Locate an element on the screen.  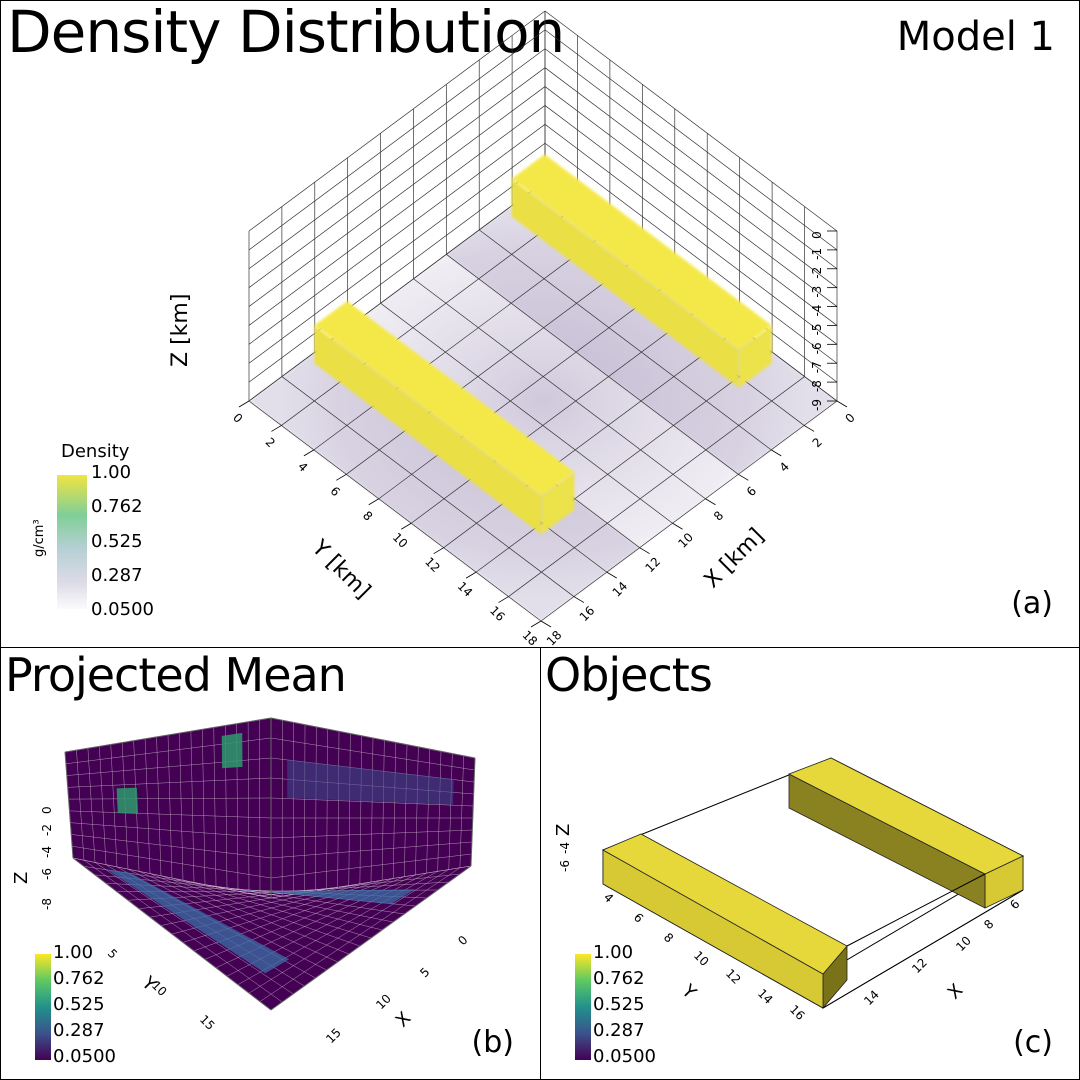
panel-a-letter: (a) is located at coordinates (1032, 603).